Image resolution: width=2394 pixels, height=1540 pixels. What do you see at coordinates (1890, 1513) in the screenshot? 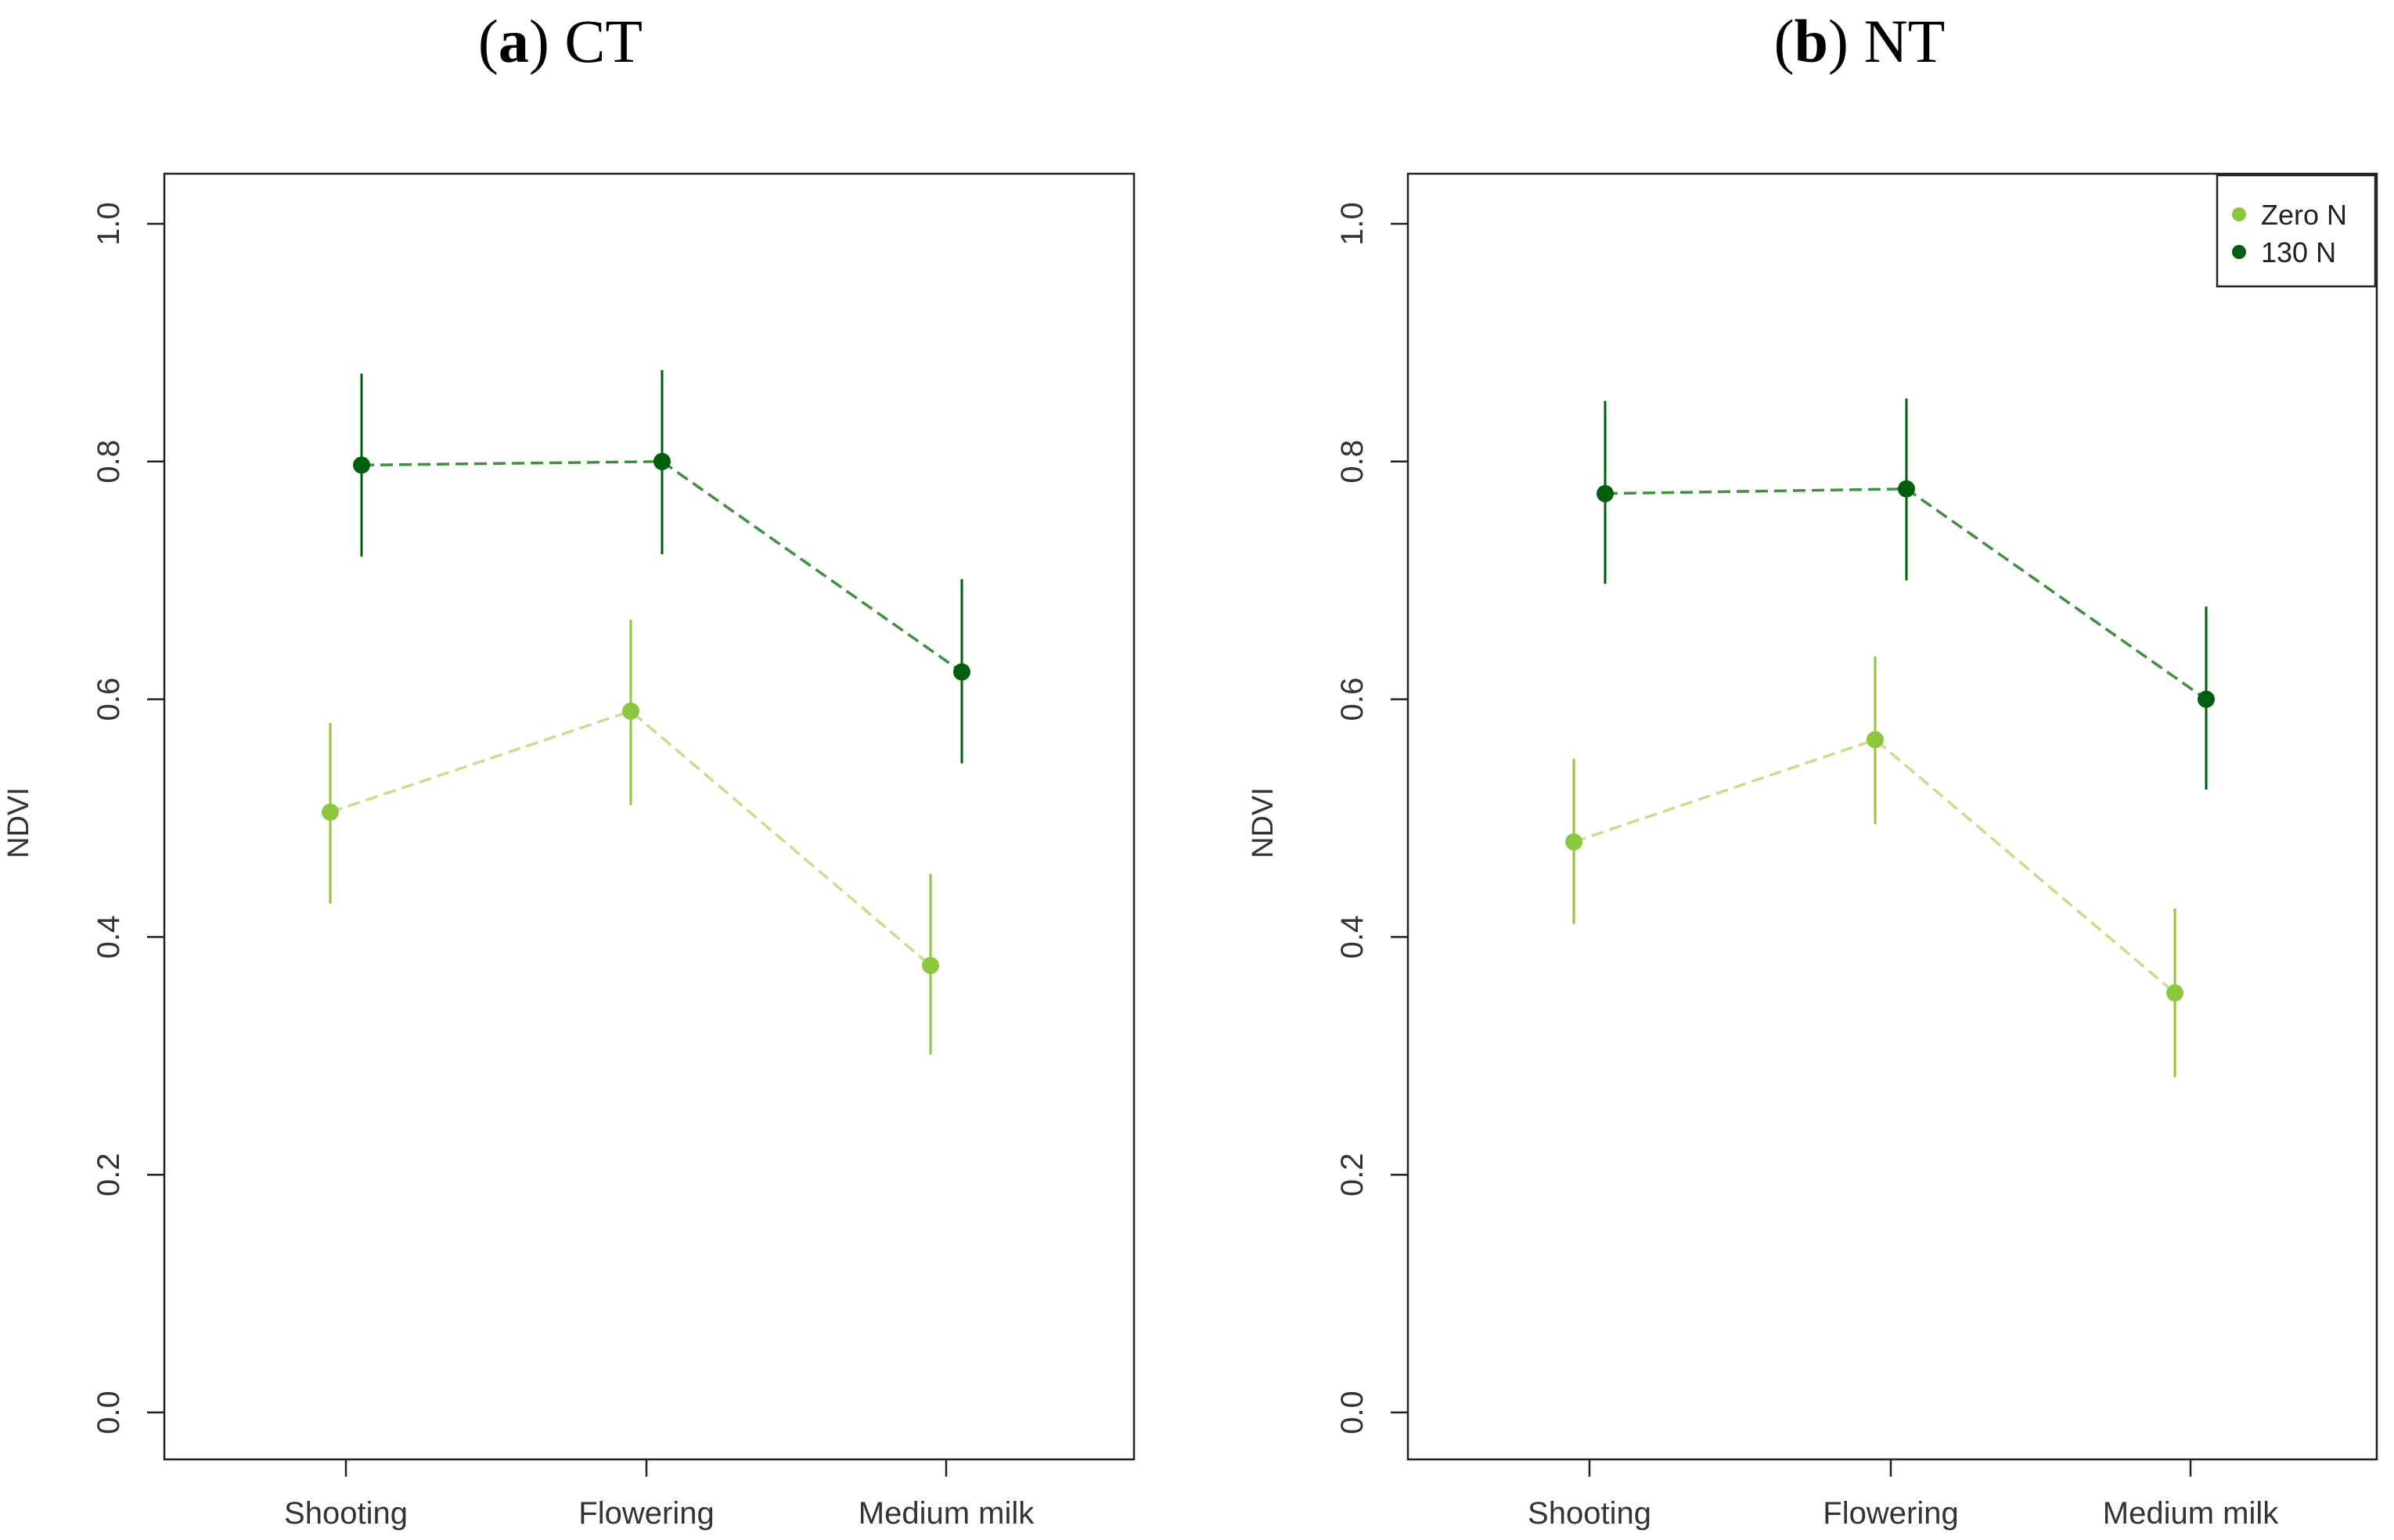
I see `x-tick-label-1-1: Flowering` at bounding box center [1890, 1513].